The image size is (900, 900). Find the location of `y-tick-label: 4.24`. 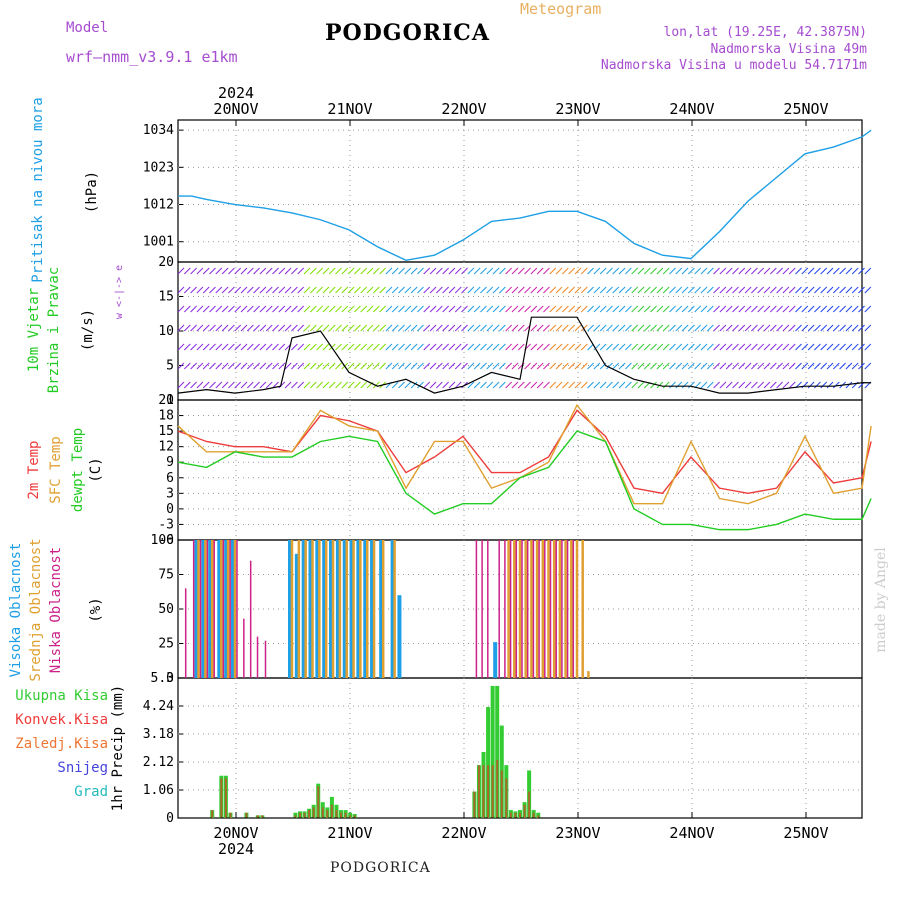

y-tick-label: 4.24 is located at coordinates (158, 706).